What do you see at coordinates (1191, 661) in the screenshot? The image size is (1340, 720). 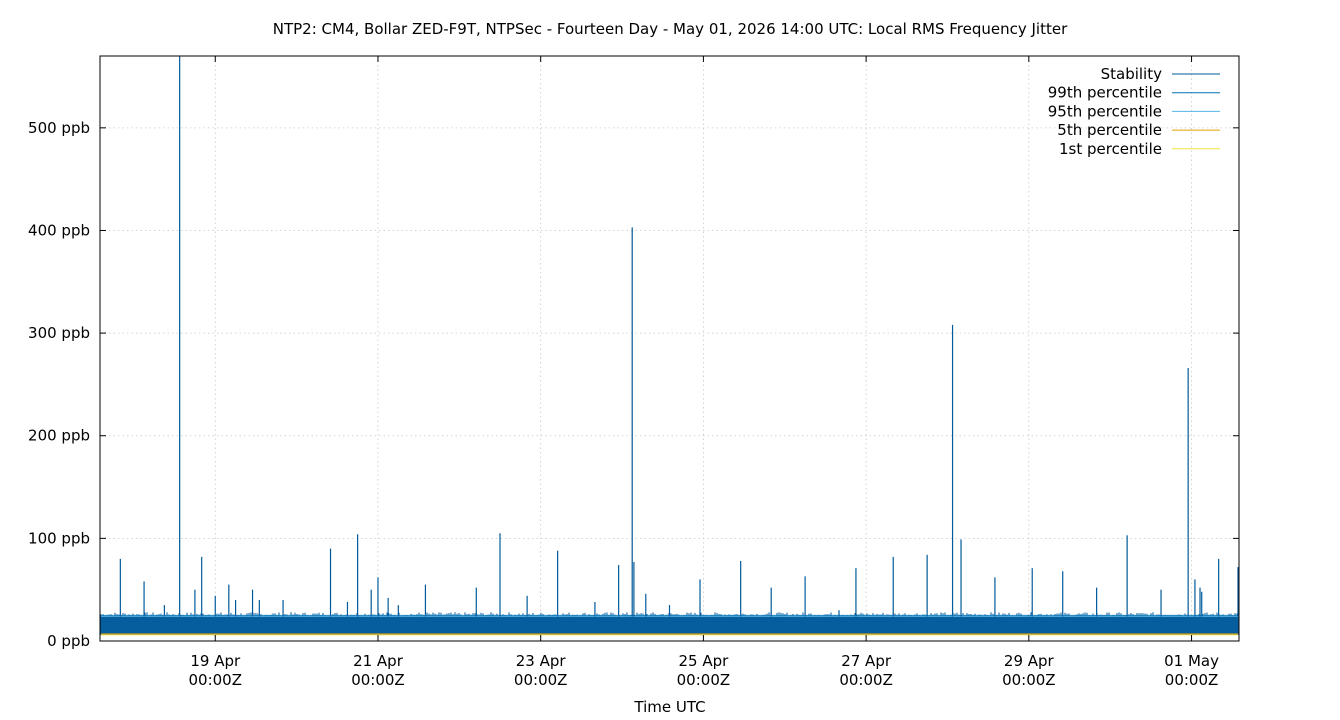 I see `x-tick-label: 01 May` at bounding box center [1191, 661].